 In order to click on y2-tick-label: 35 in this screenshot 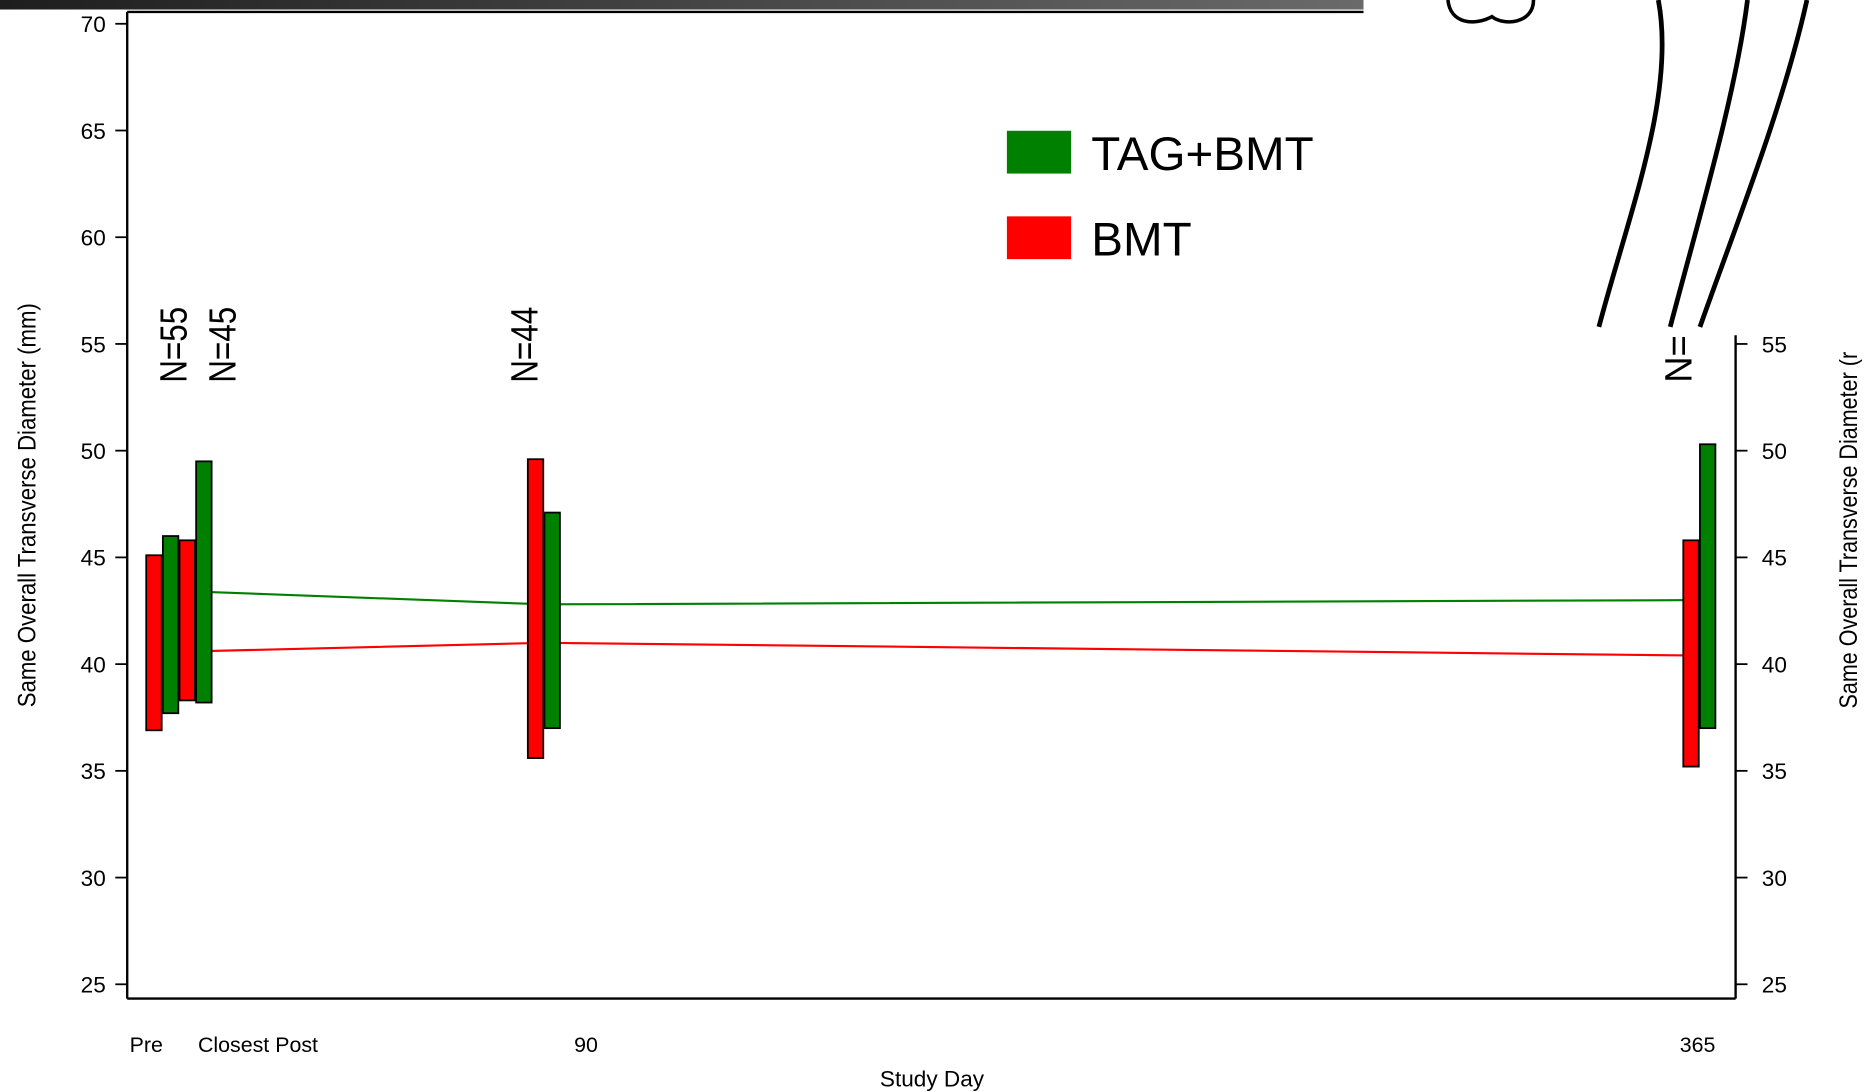, I will do `click(1774, 771)`.